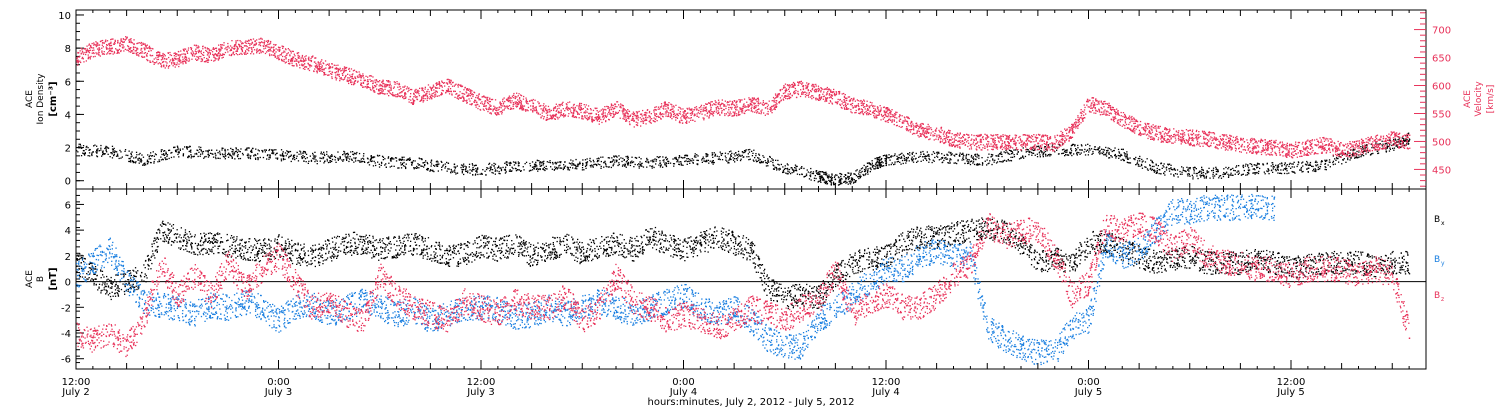  I want to click on b-tick-label: -6, so click(66, 360).